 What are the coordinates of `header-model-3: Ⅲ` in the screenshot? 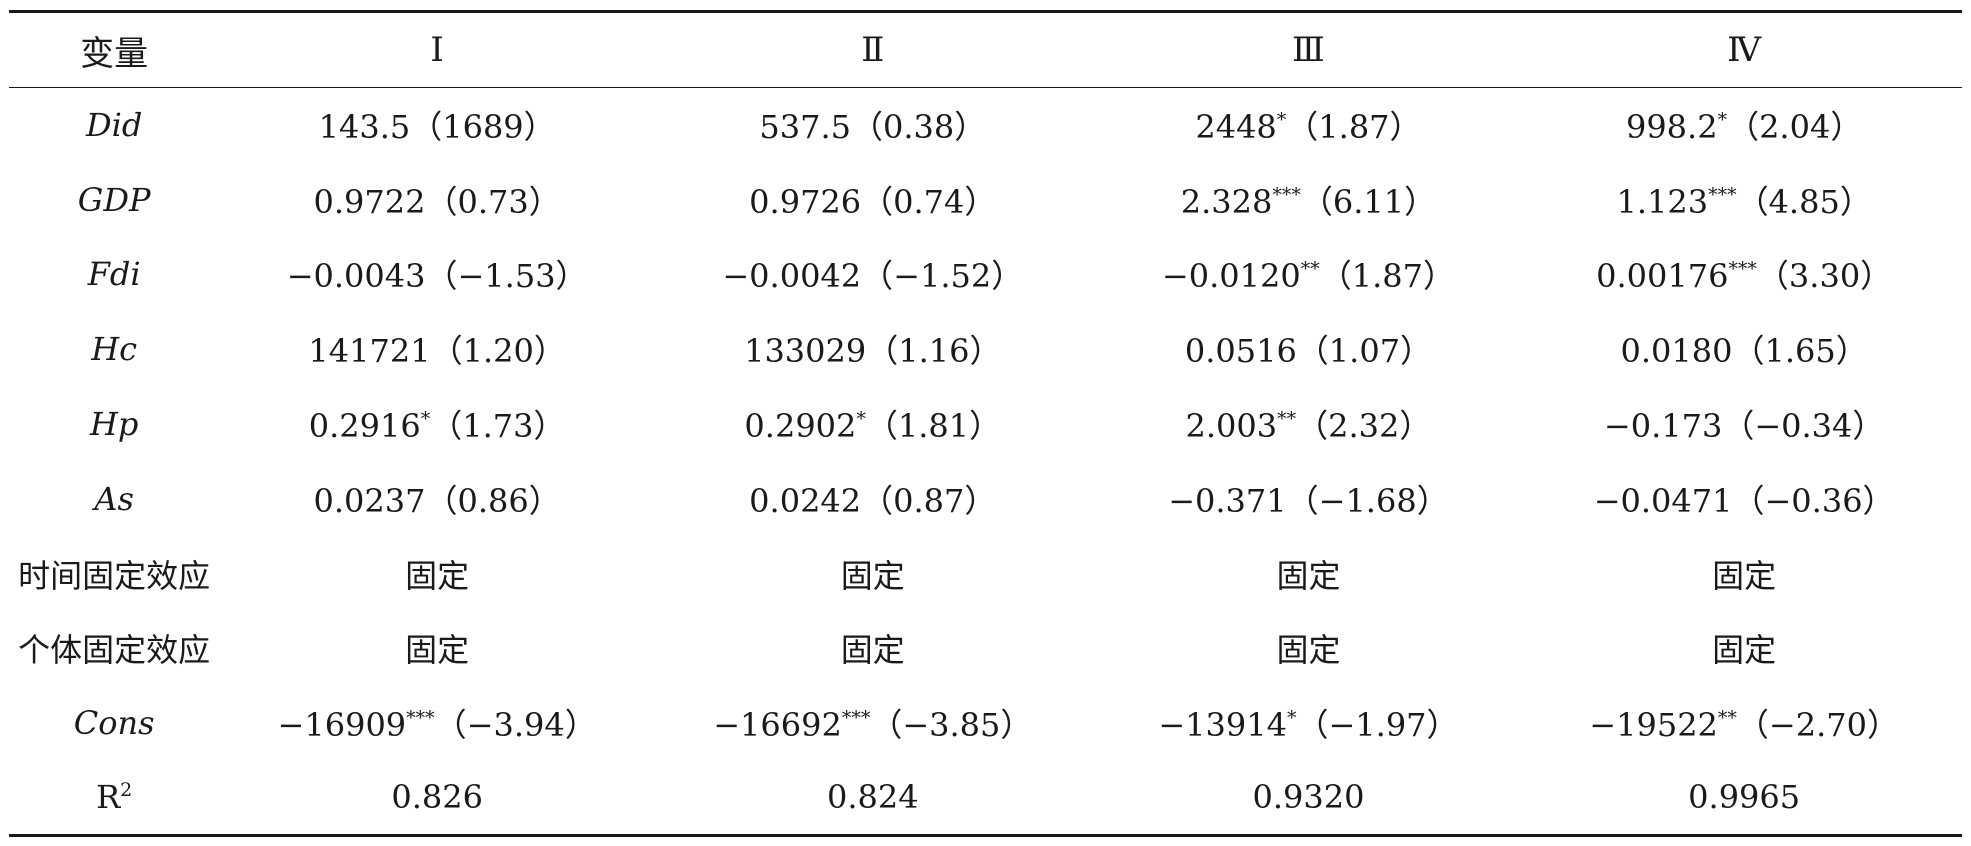 It's located at (1308, 50).